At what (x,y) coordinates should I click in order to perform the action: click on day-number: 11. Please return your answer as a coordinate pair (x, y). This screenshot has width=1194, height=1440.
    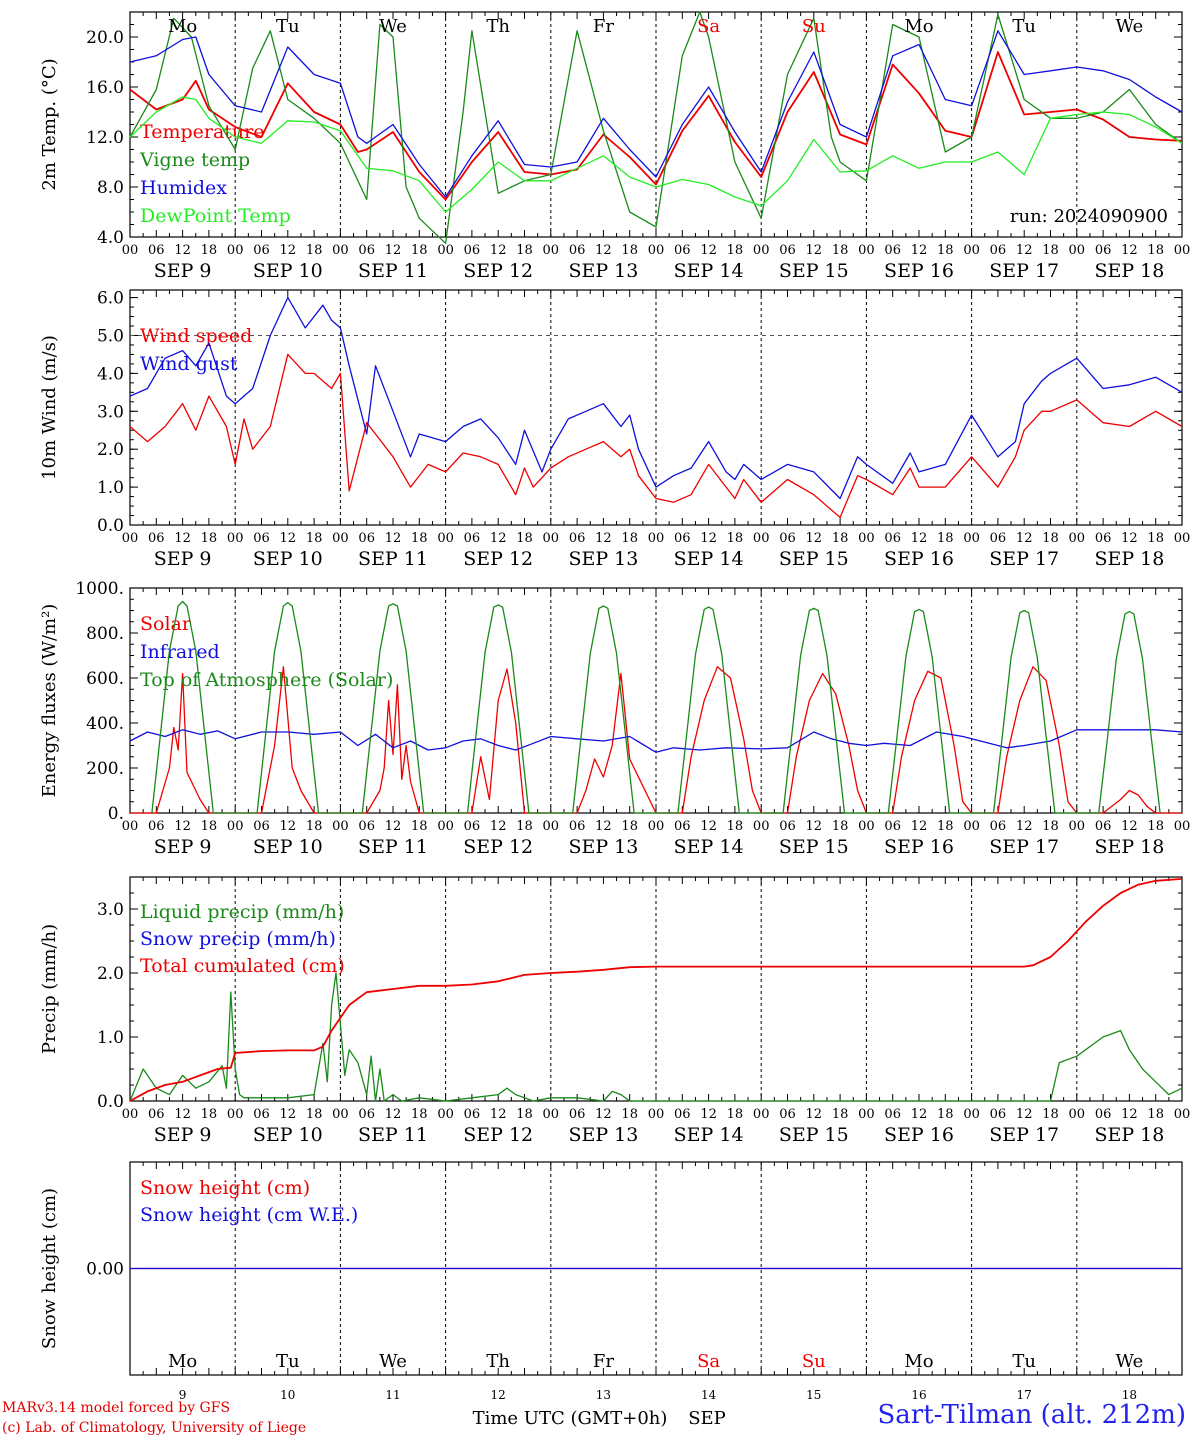
    Looking at the image, I should click on (392, 1395).